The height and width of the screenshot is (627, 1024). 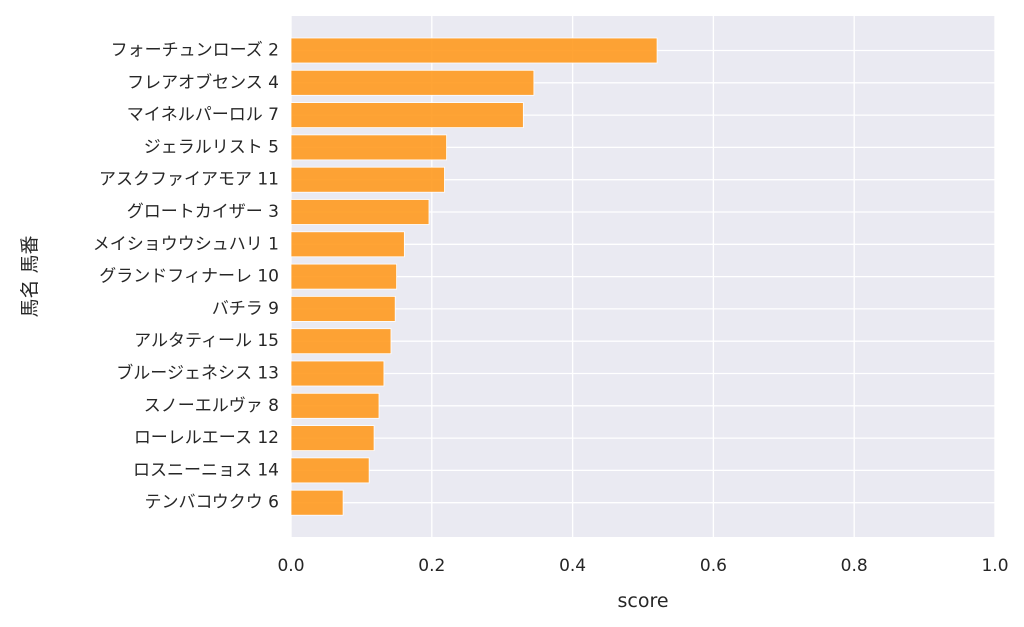 What do you see at coordinates (642, 566) in the screenshot?
I see `x-axis-ticks: 0.0 0.2 0.4 0.6 0.8 1.0` at bounding box center [642, 566].